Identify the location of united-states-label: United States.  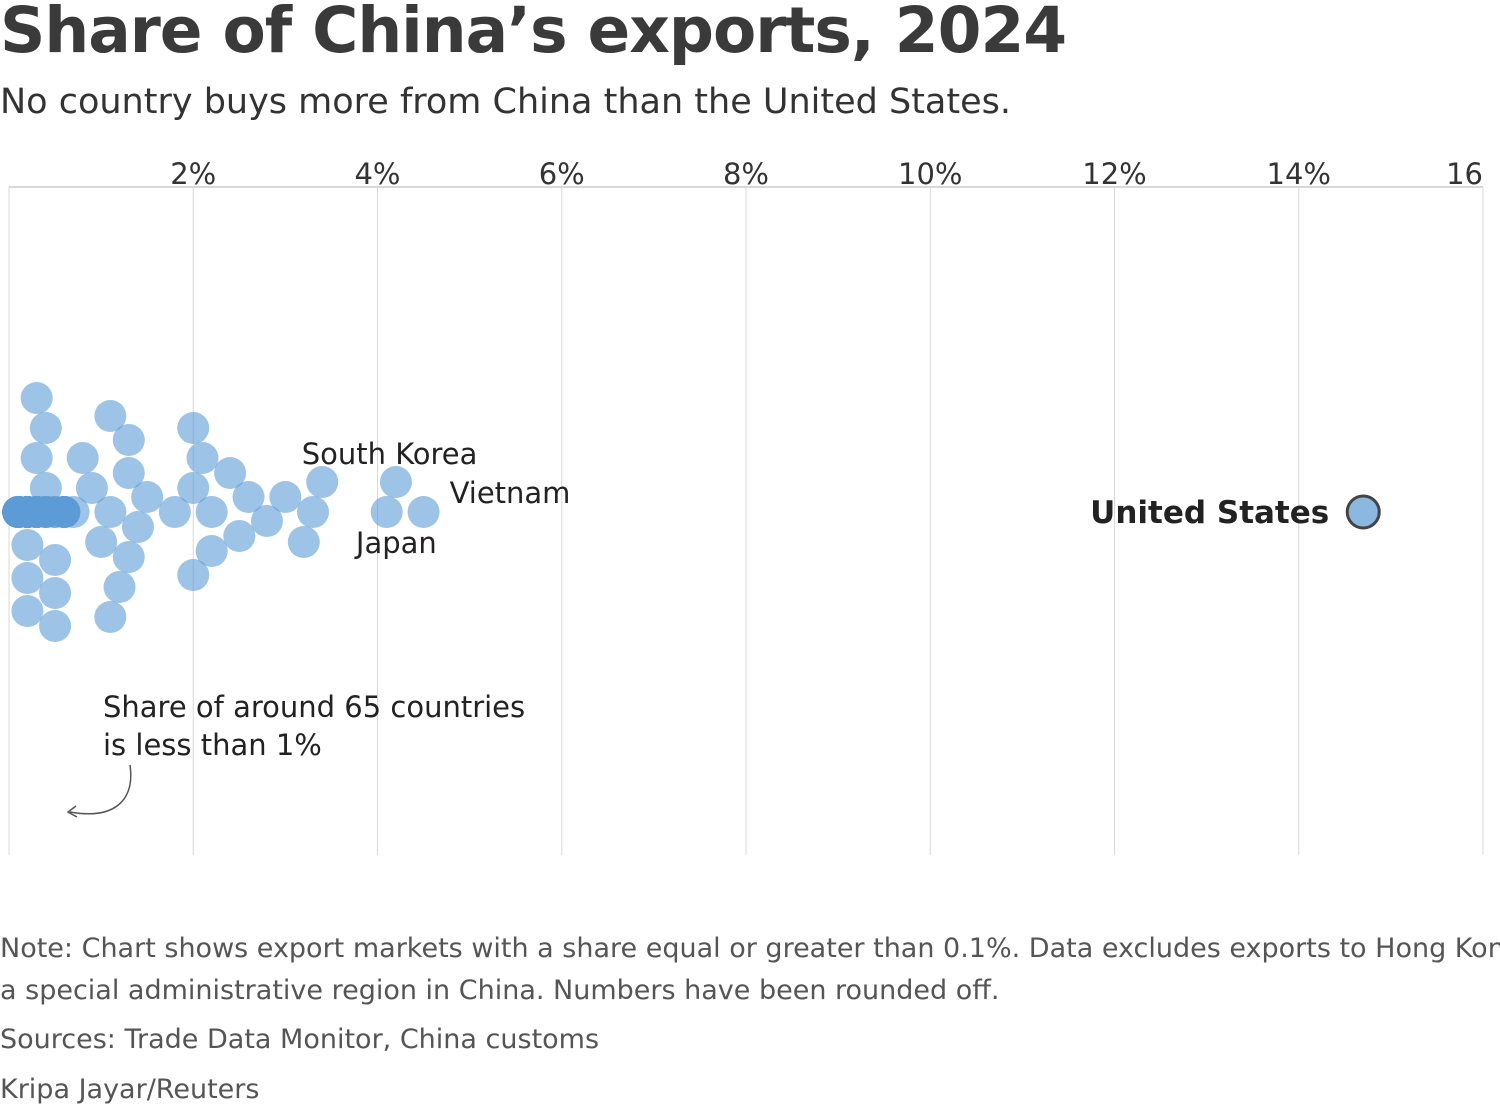
(1209, 513).